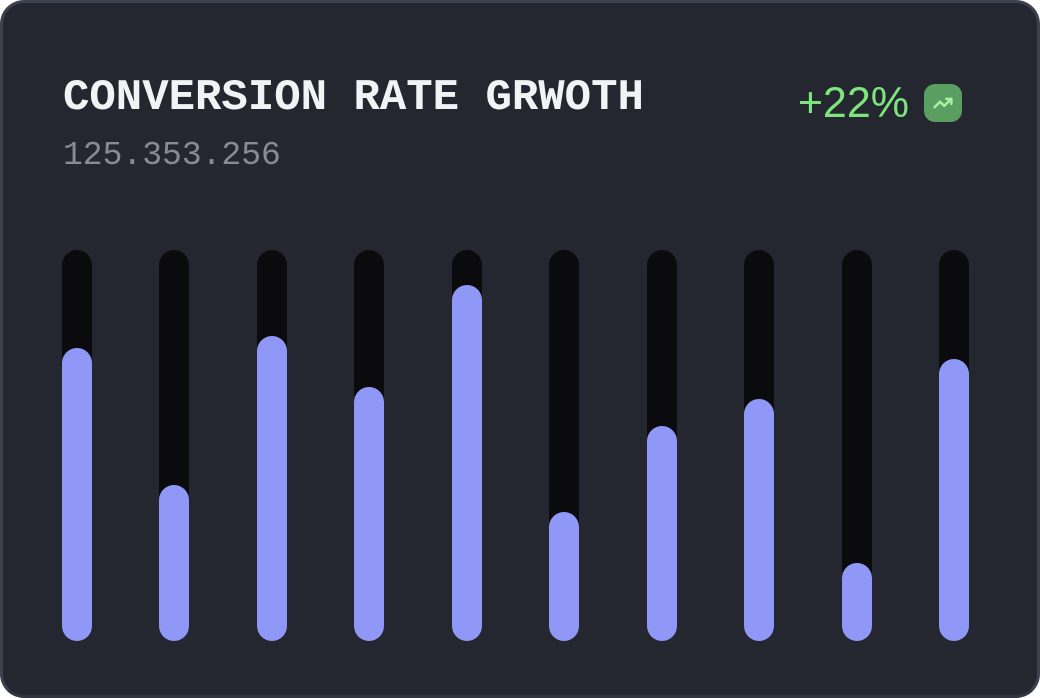  I want to click on trending-up-icon, so click(943, 103).